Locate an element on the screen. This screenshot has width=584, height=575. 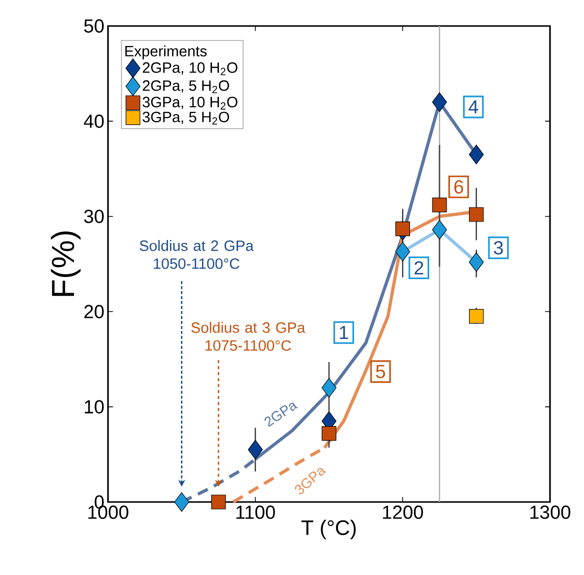
y-tick-label: 50 is located at coordinates (94, 26).